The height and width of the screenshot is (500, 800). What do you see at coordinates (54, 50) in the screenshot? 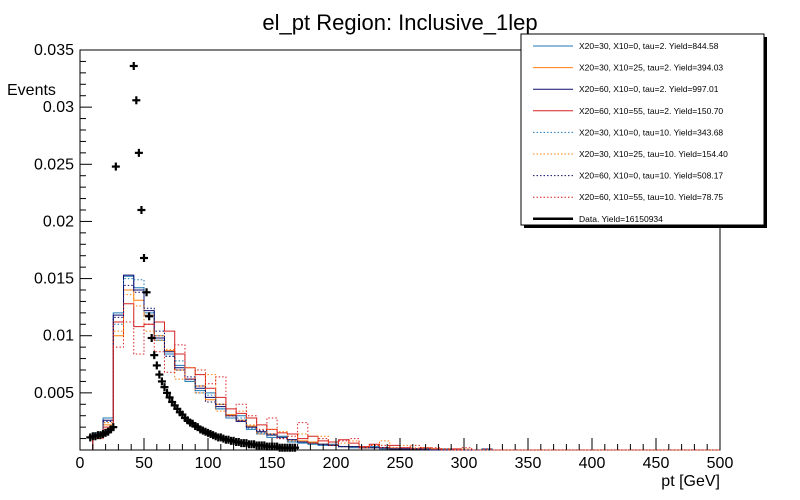
I see `y-tick-label: 0.035` at bounding box center [54, 50].